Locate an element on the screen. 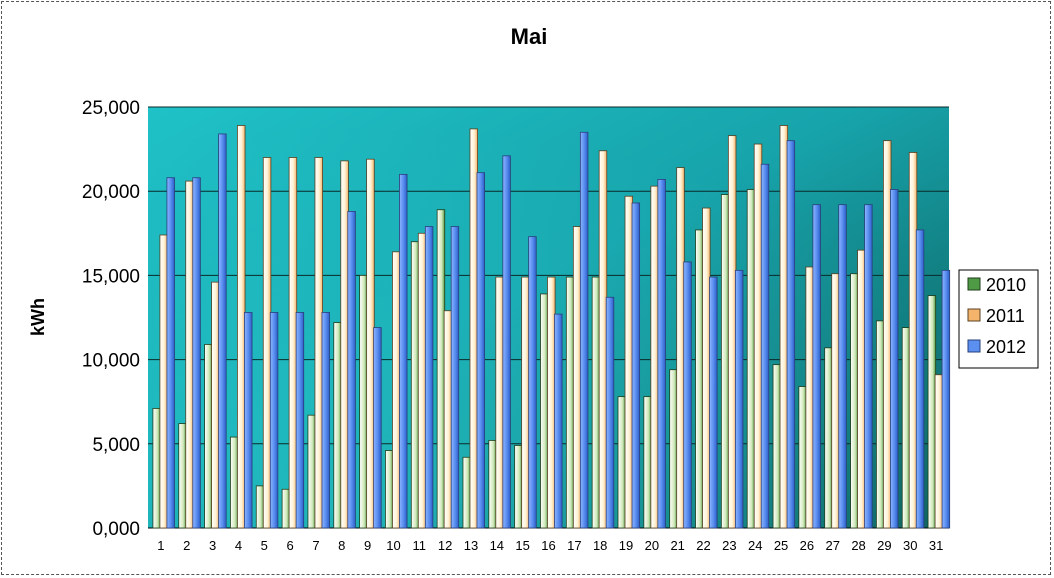 The width and height of the screenshot is (1054, 578). y-tick-label: 10,000 is located at coordinates (111, 361).